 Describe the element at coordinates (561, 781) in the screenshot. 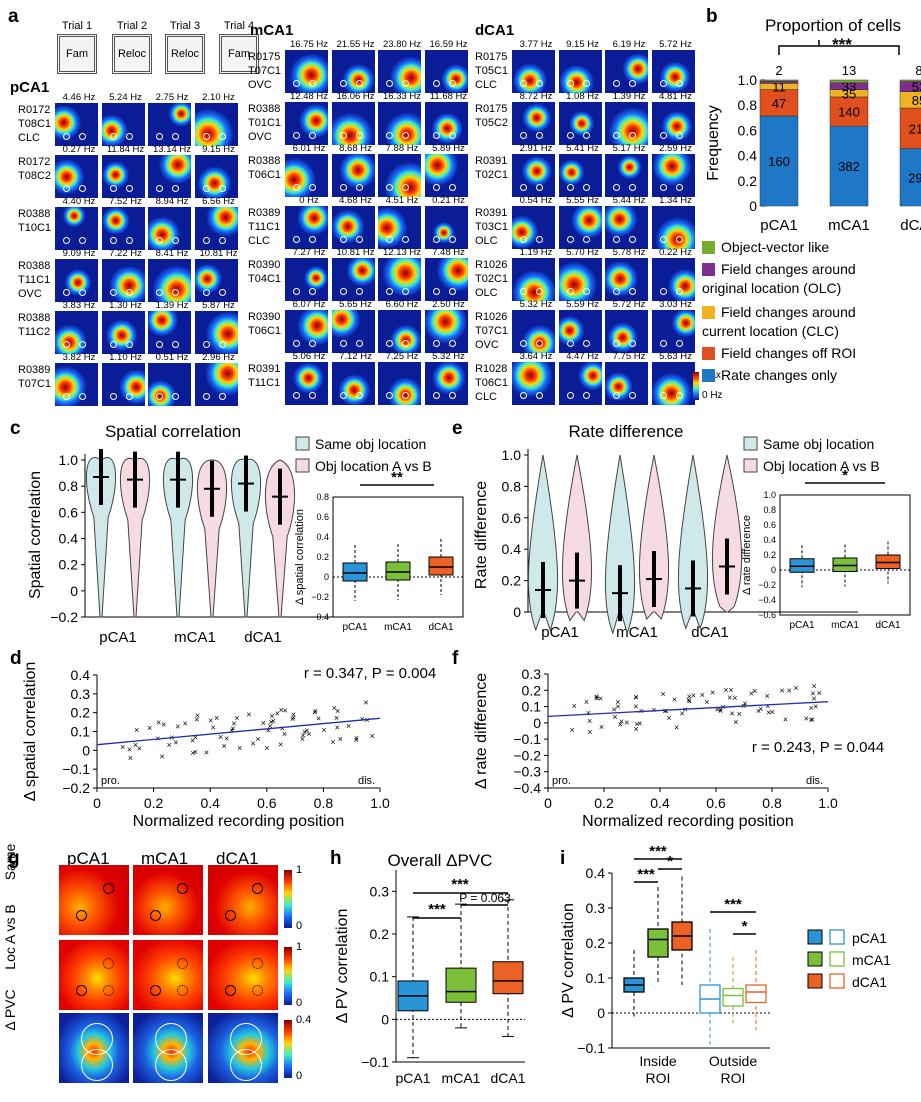

I see `proximal-label: pro.` at that location.